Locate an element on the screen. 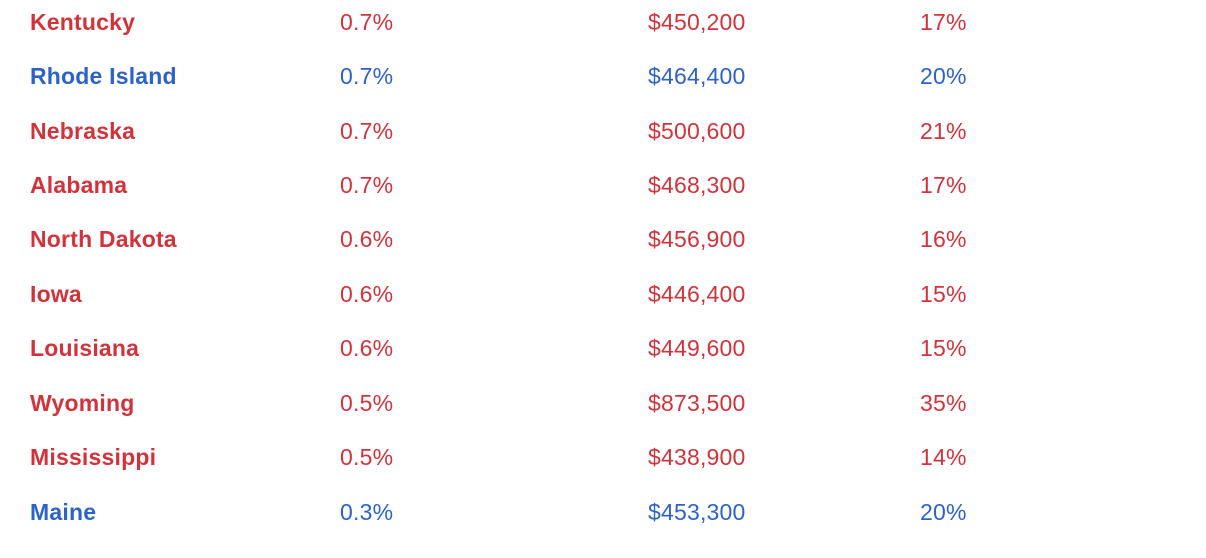 The width and height of the screenshot is (1206, 558). dollar-amount-value: $438,900 is located at coordinates (697, 457).